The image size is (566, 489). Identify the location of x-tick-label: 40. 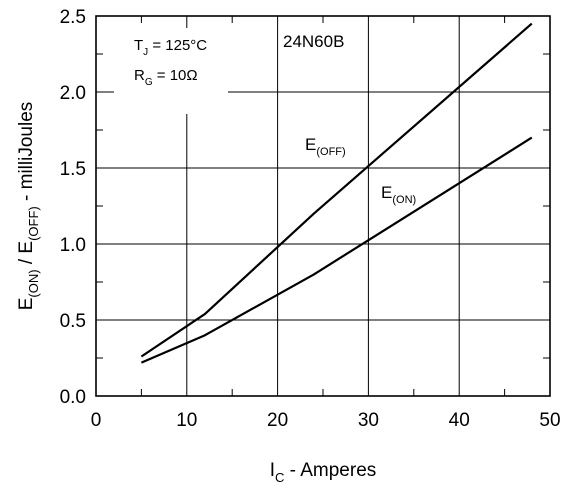
(459, 420).